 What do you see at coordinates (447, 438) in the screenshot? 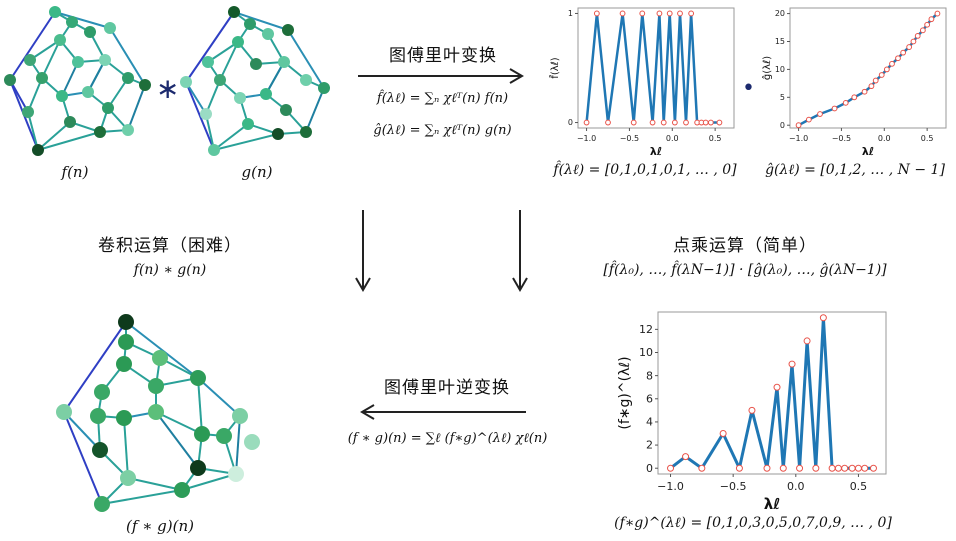
I see `inverse-eq: (f ∗ g)(n) = ∑ℓ (f∗g)^(λℓ) χℓ(n)` at bounding box center [447, 438].